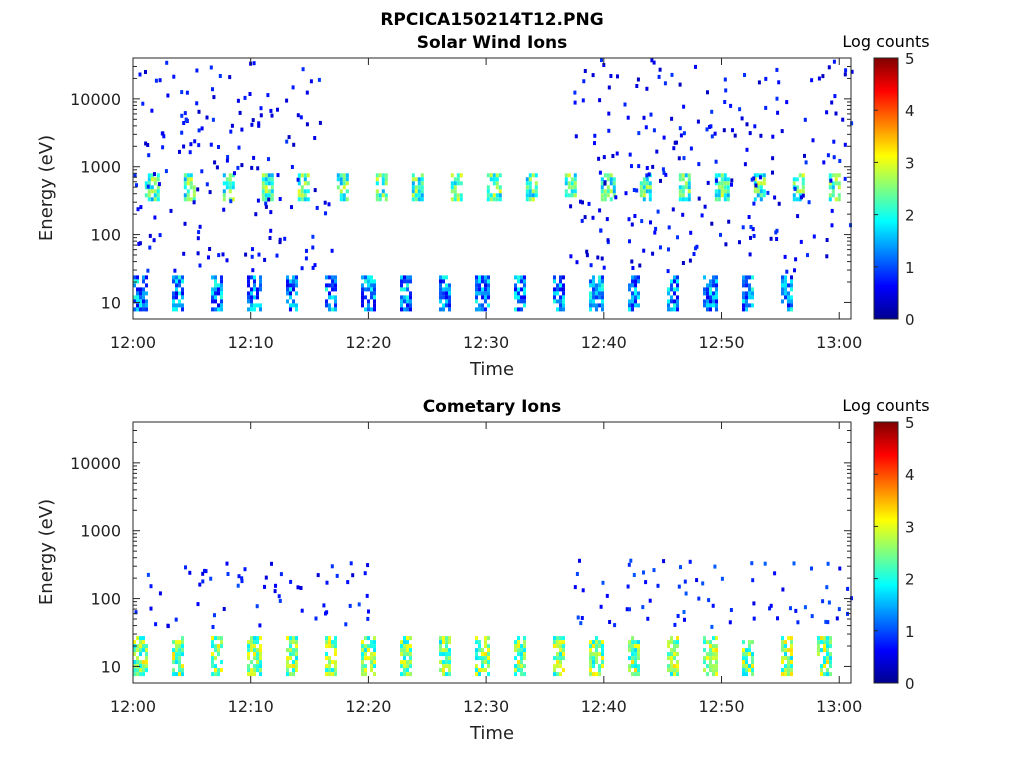 The height and width of the screenshot is (768, 1024). What do you see at coordinates (910, 59) in the screenshot?
I see `colorbar-tick-label: 5` at bounding box center [910, 59].